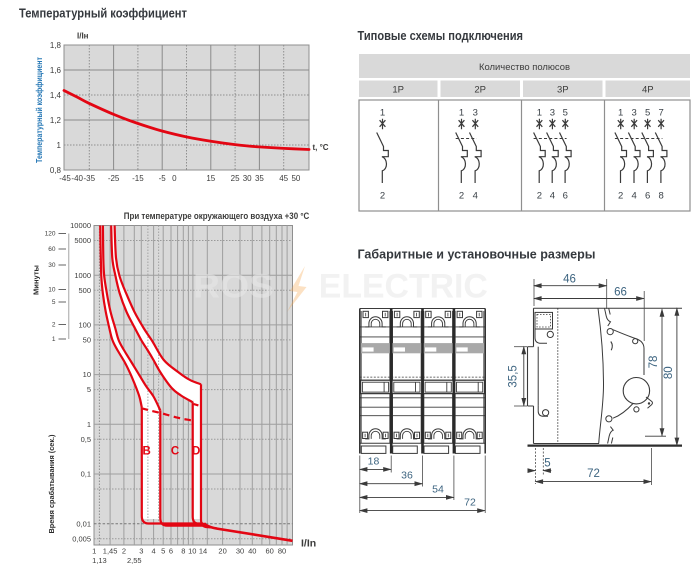 The height and width of the screenshot is (582, 698). Describe the element at coordinates (438, 489) in the screenshot. I see `svg-text: 54` at that location.